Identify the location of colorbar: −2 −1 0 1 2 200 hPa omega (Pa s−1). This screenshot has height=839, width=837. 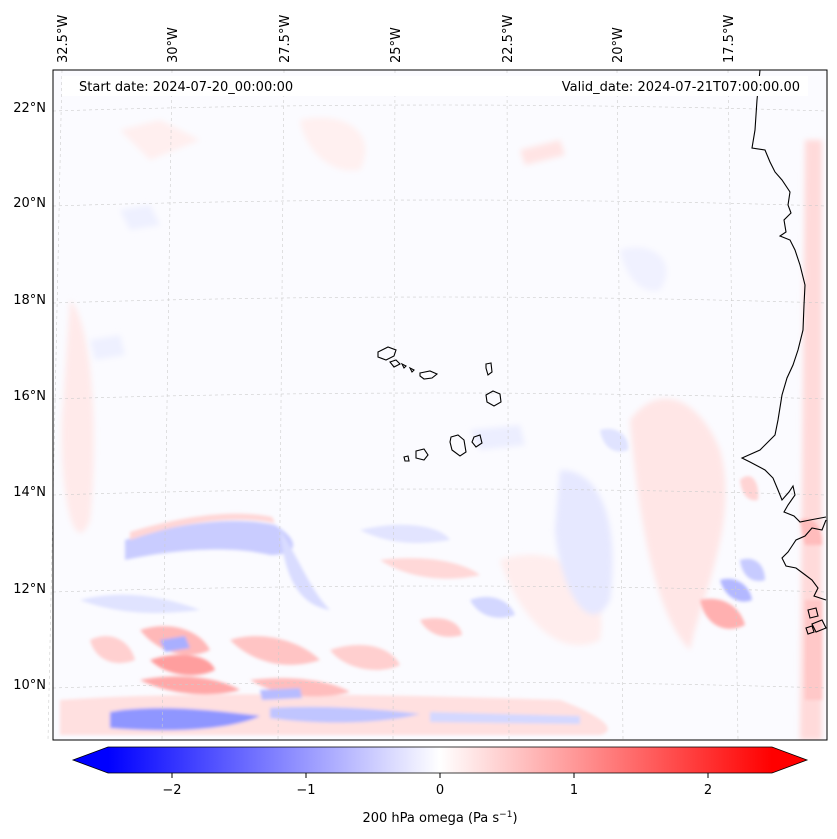
(440, 786).